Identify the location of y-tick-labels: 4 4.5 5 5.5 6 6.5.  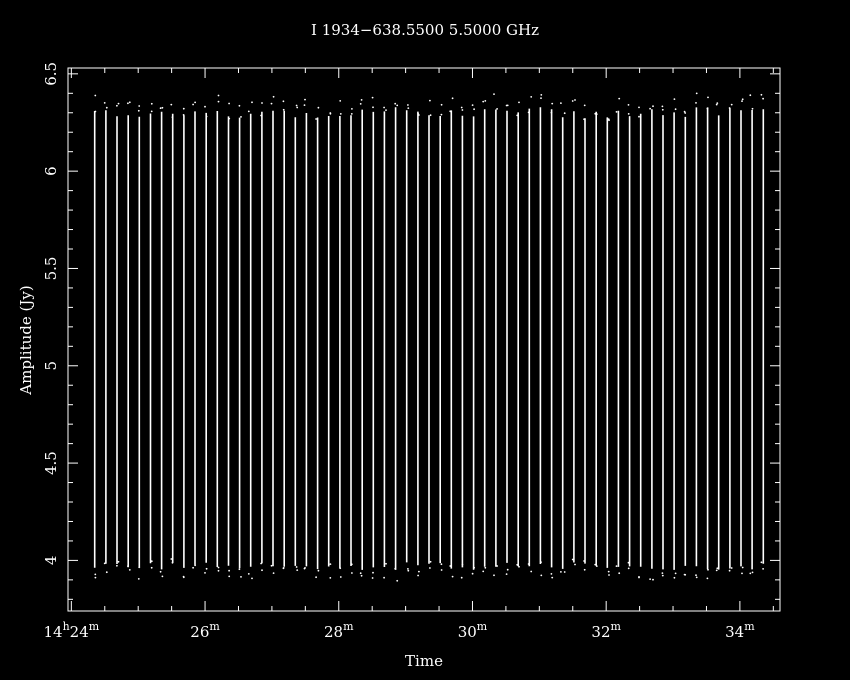
(51, 313).